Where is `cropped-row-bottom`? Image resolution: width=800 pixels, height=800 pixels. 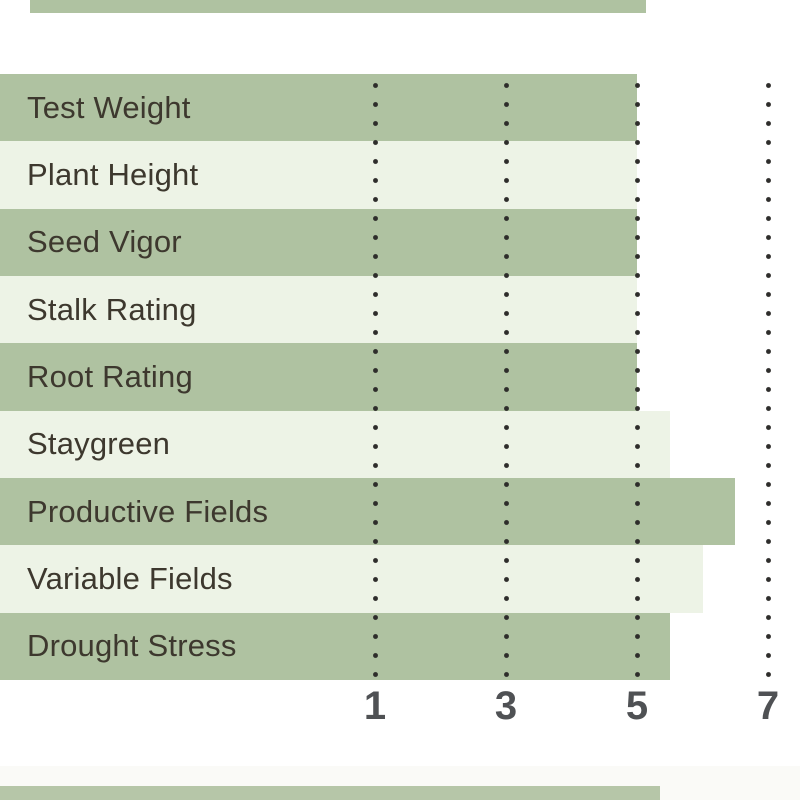 cropped-row-bottom is located at coordinates (330, 793).